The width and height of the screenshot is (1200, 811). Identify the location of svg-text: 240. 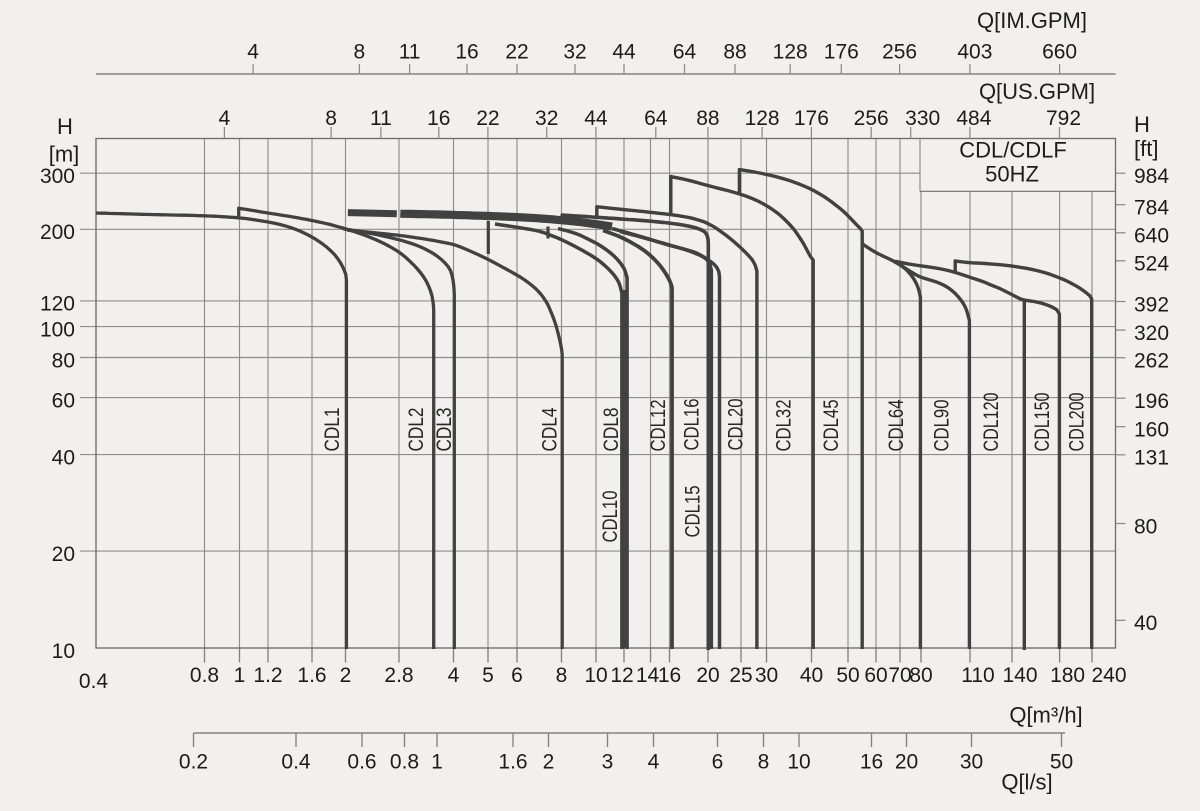
(1108, 675).